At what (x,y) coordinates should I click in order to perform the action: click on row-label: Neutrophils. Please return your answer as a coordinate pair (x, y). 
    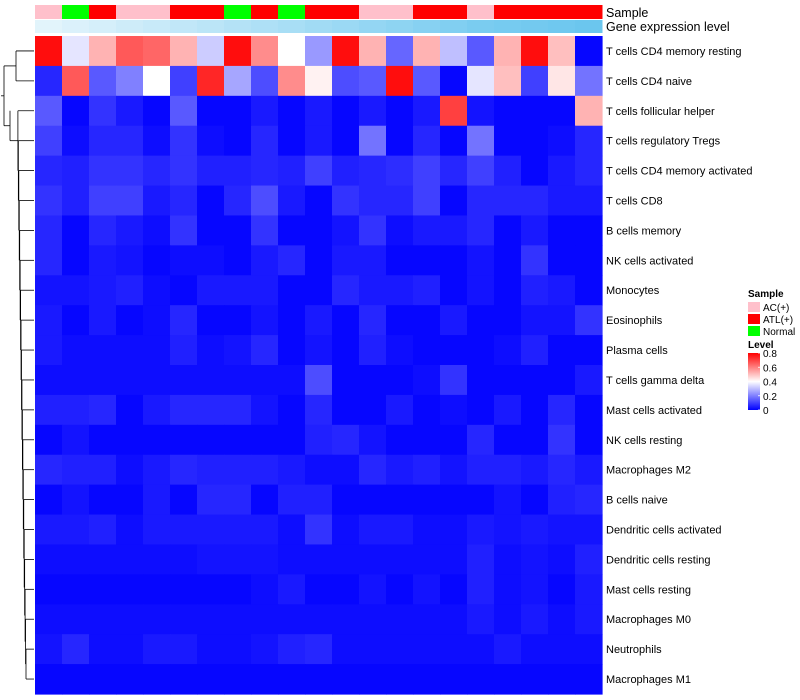
    Looking at the image, I should click on (634, 650).